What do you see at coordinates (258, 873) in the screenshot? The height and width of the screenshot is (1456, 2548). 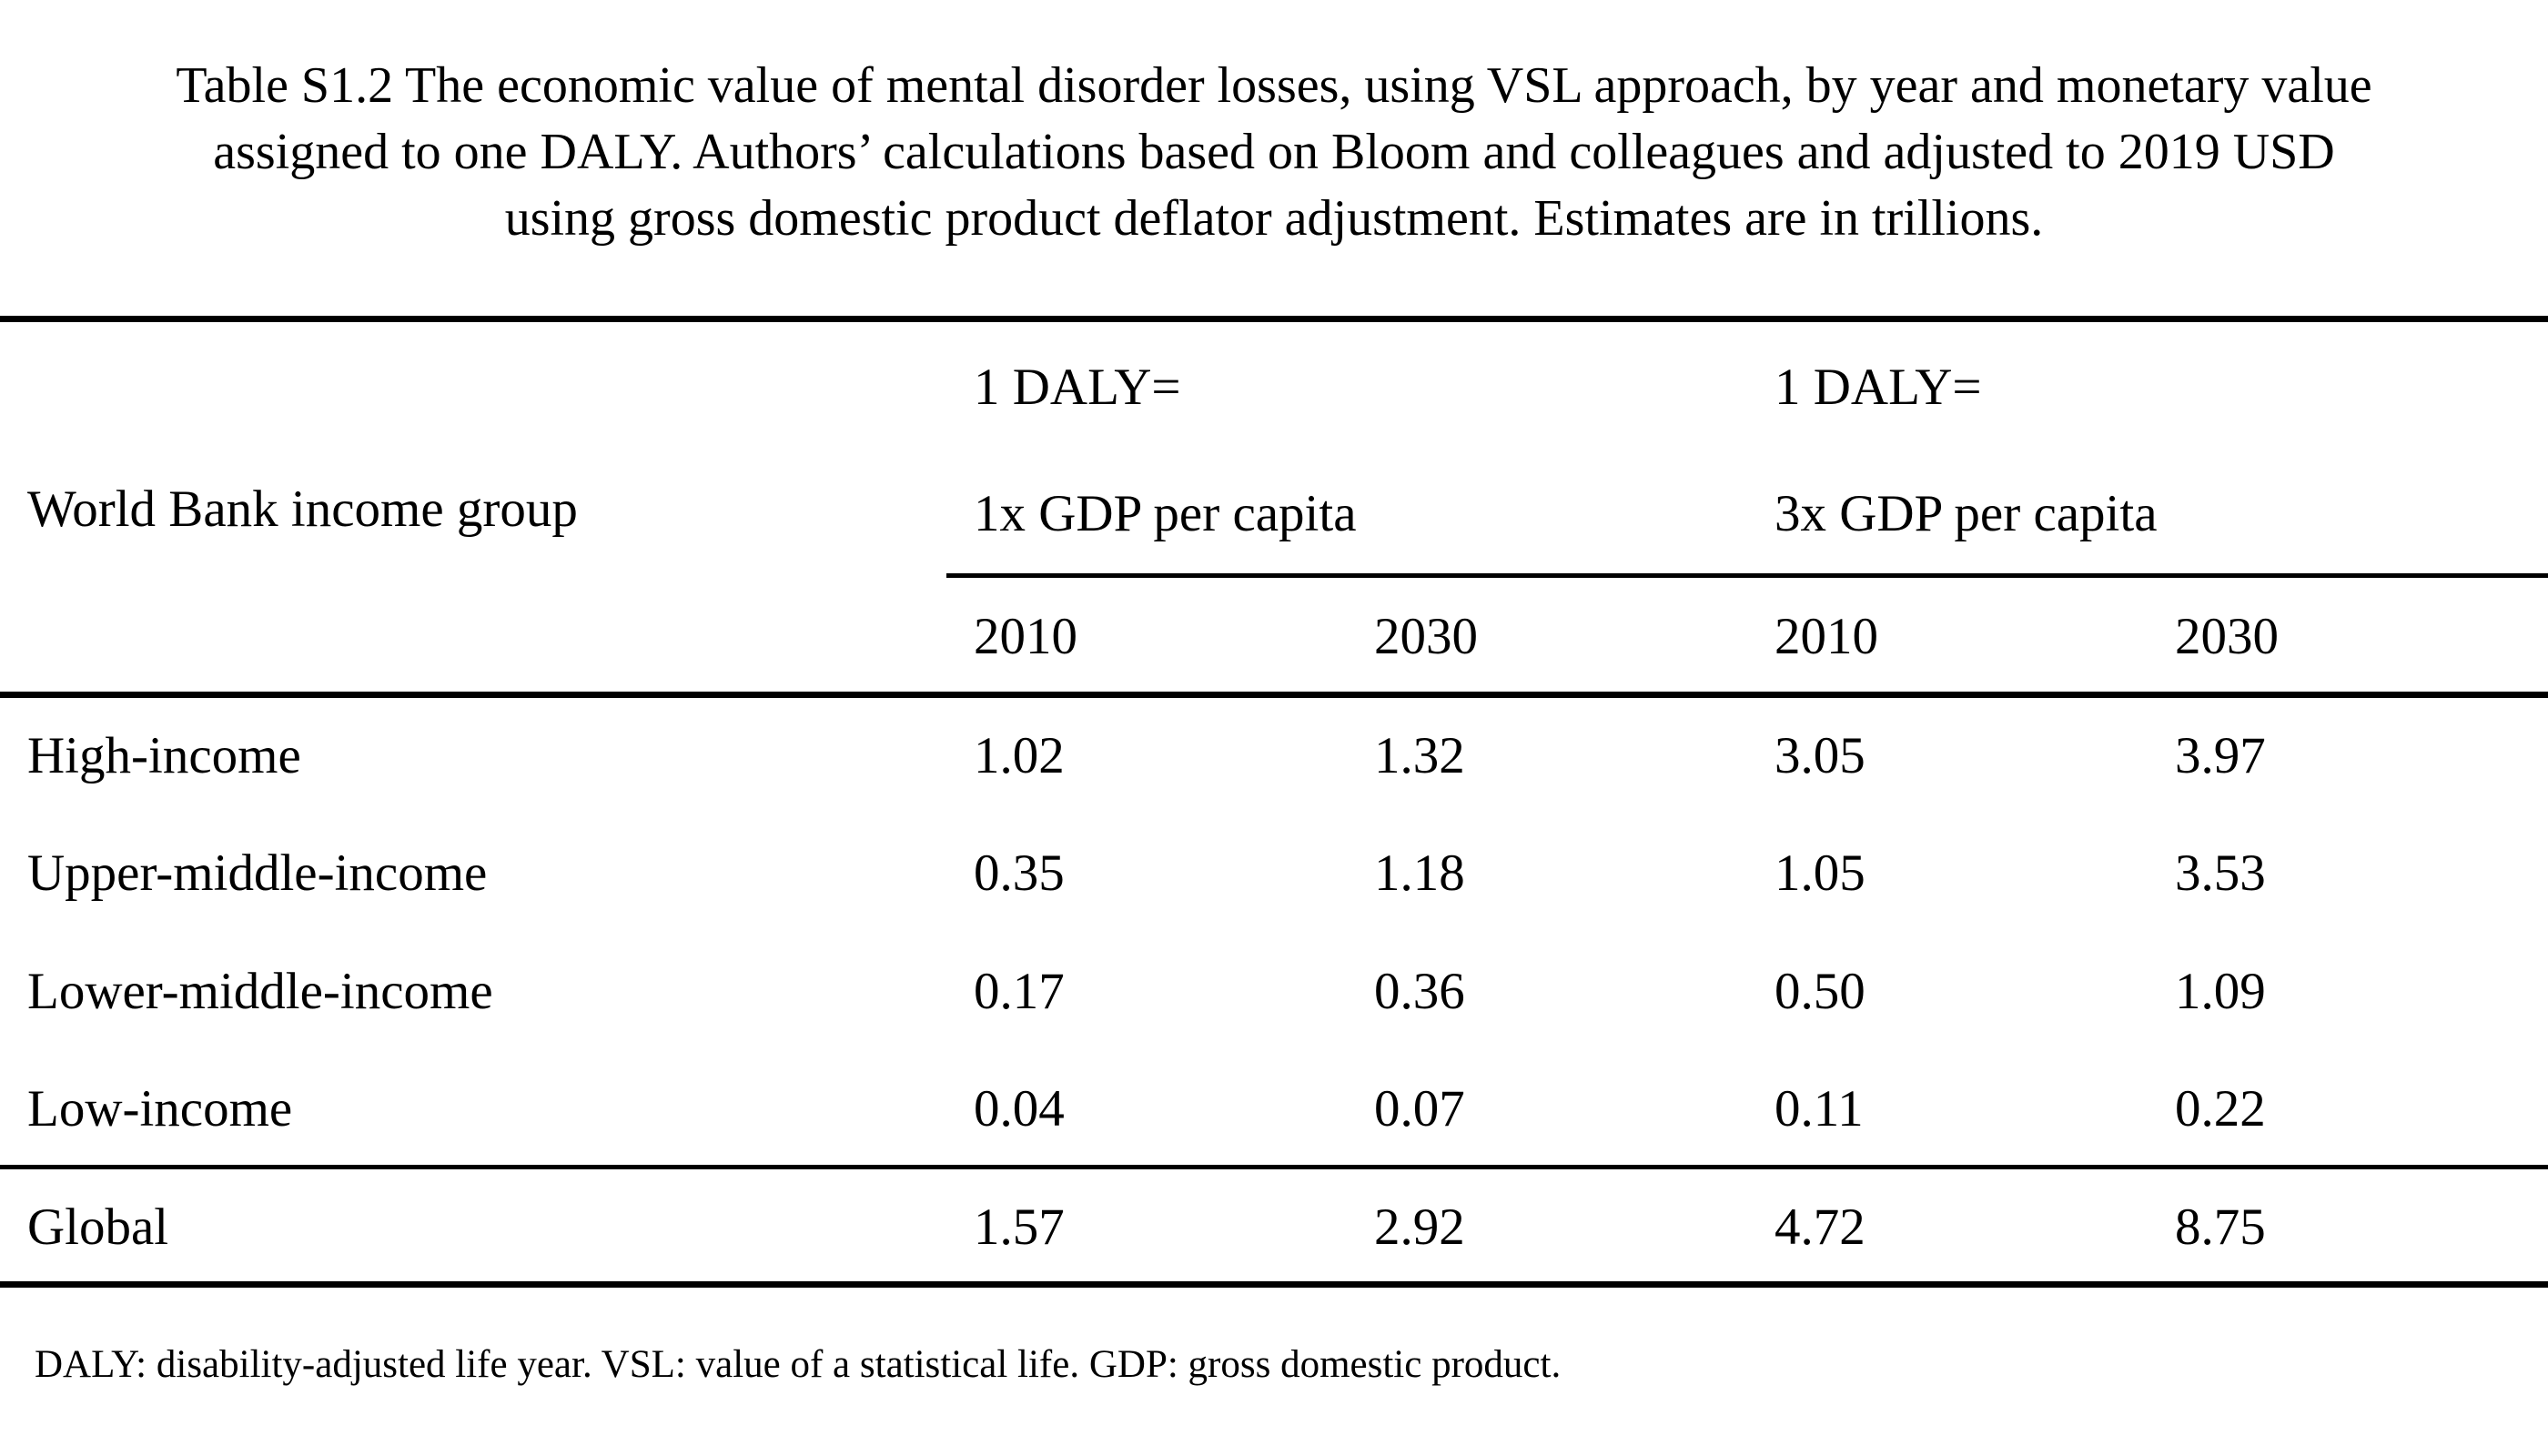 I see `row-label: Upper-middle-income` at bounding box center [258, 873].